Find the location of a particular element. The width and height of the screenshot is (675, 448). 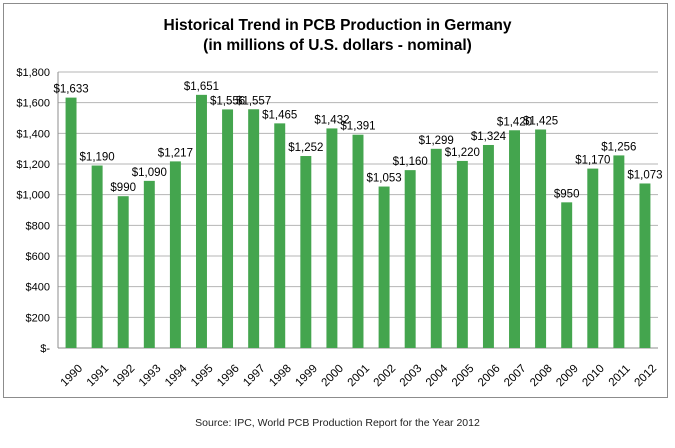

x-tick-label: 2003 is located at coordinates (411, 376).